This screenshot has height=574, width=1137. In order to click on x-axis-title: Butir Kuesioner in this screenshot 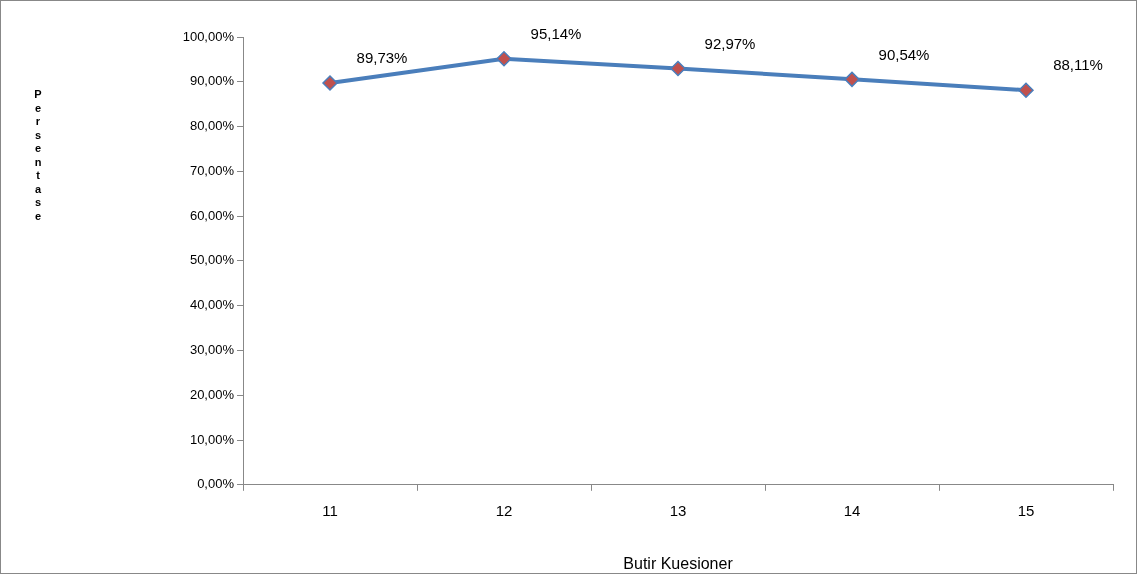, I will do `click(678, 563)`.